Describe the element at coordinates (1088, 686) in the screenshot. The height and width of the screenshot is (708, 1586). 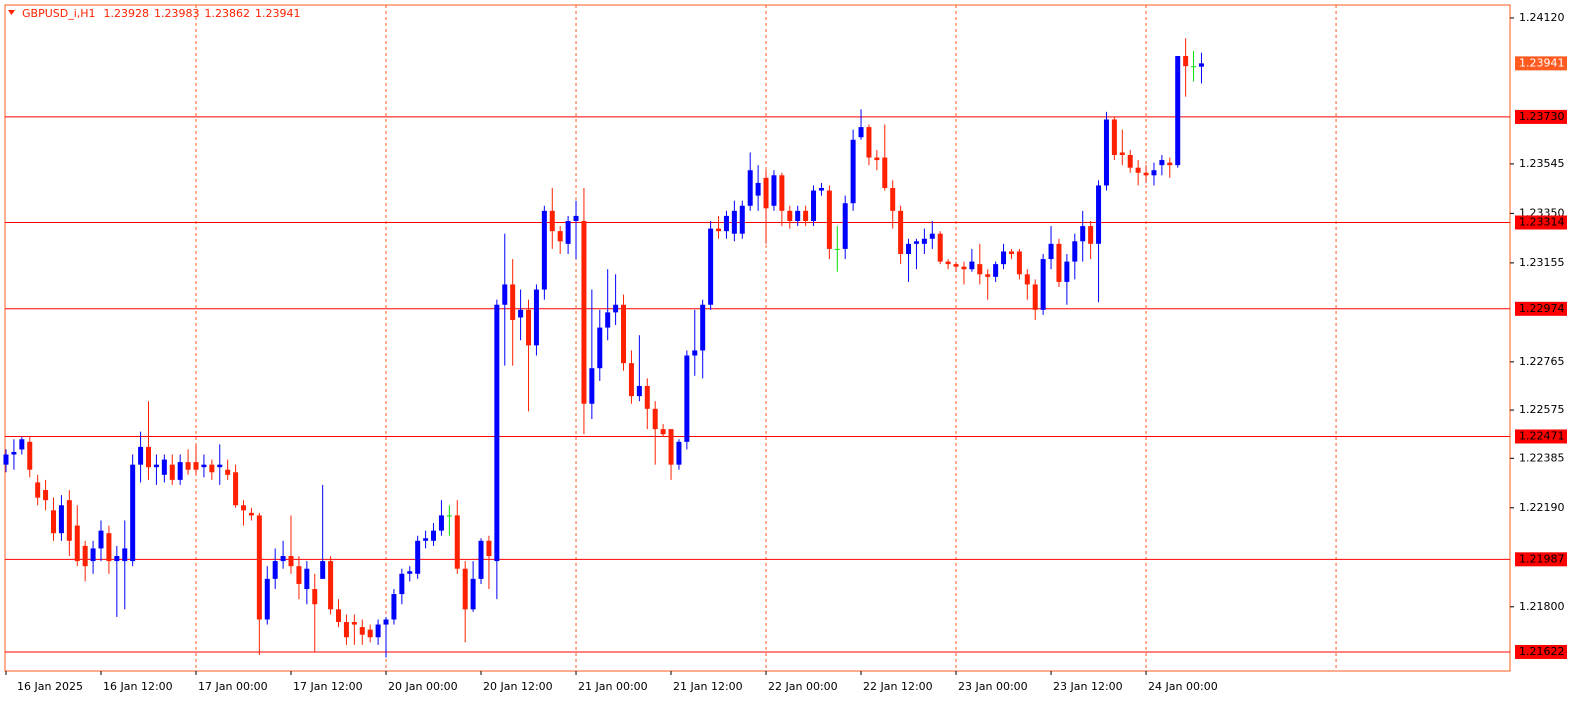
I see `x-tick-label: 23 Jan 12:00` at that location.